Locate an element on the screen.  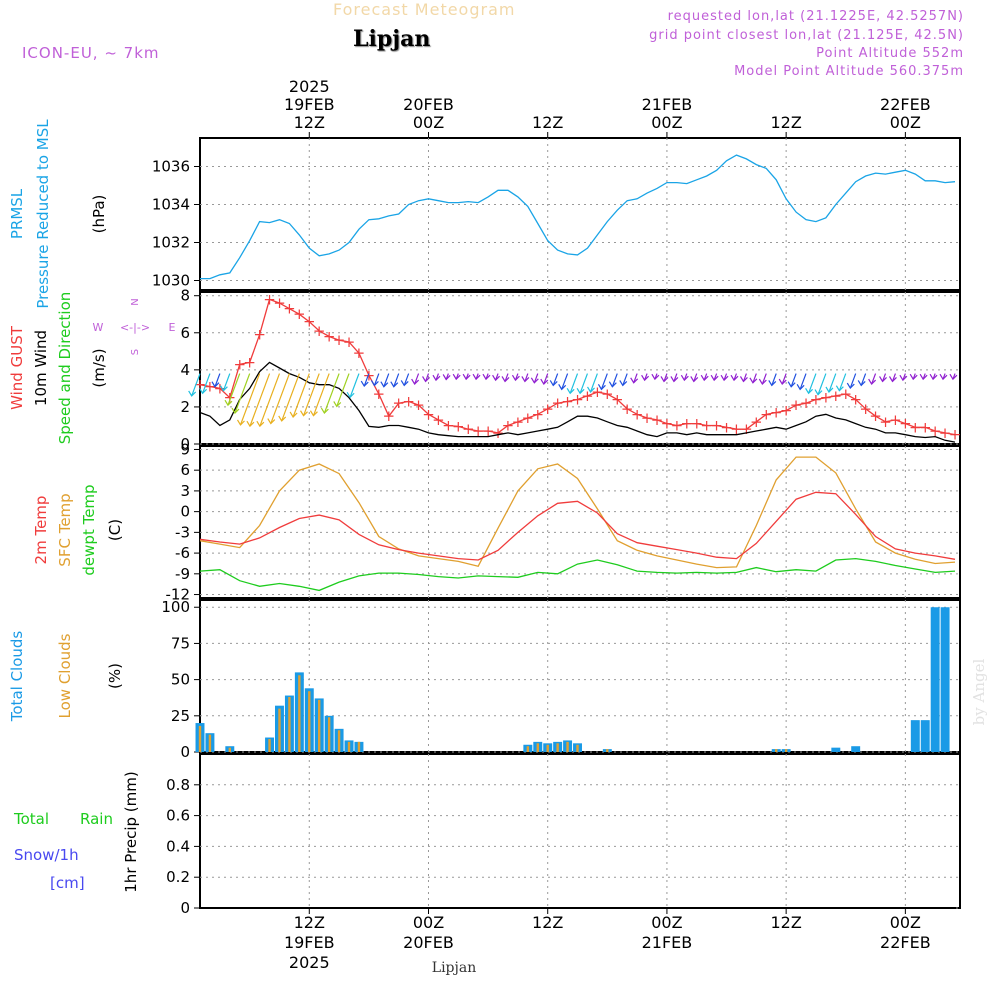
ytick-label: 1032 is located at coordinates (171, 243).